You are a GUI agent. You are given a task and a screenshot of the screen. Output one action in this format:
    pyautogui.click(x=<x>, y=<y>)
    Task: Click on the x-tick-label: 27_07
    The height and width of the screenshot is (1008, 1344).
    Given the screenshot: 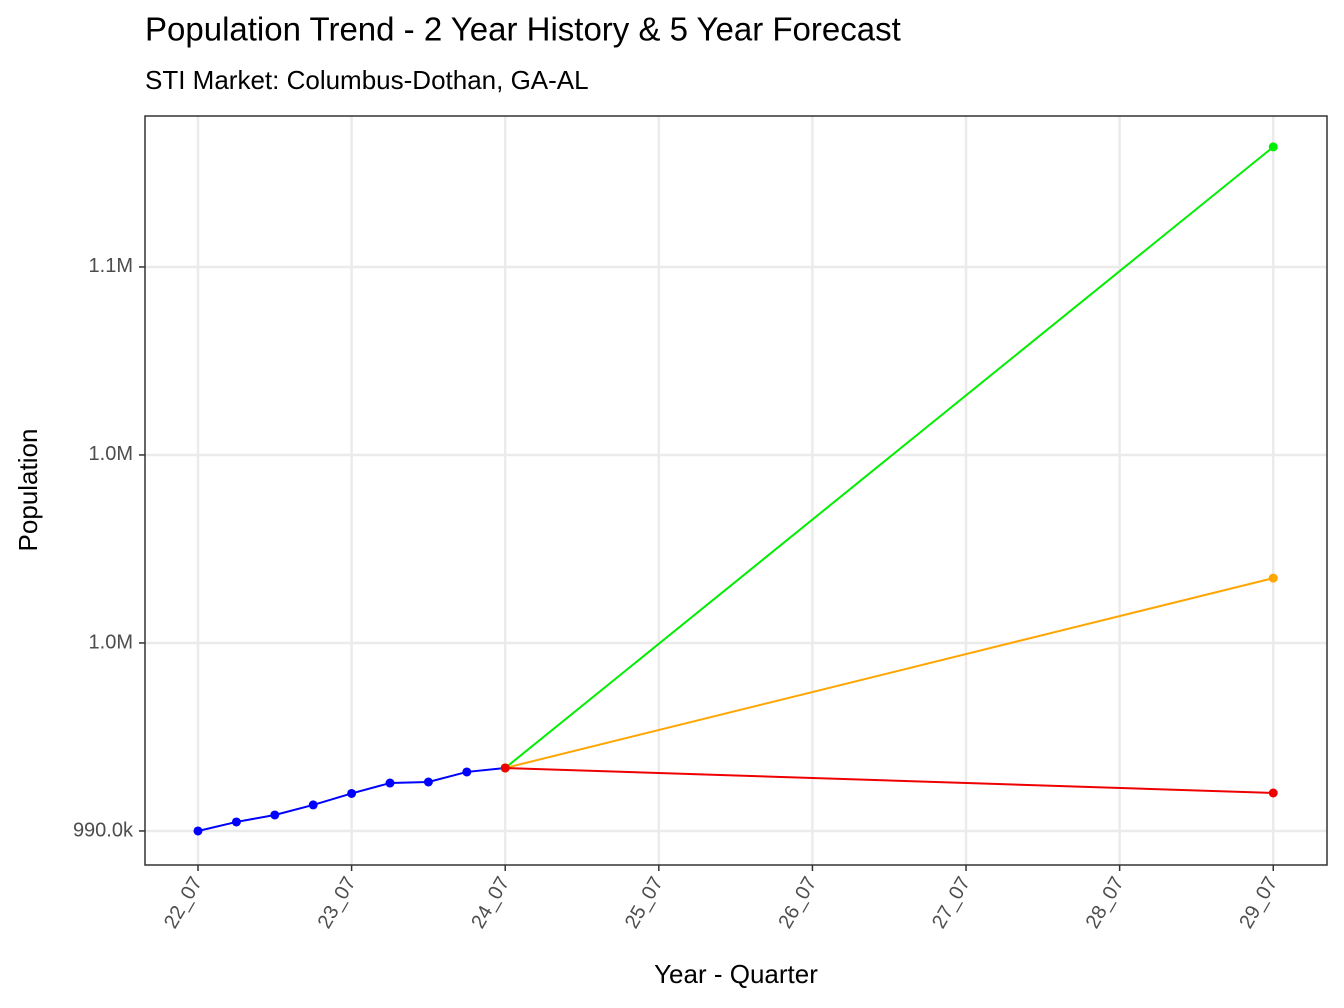 What is the action you would take?
    pyautogui.click(x=951, y=902)
    